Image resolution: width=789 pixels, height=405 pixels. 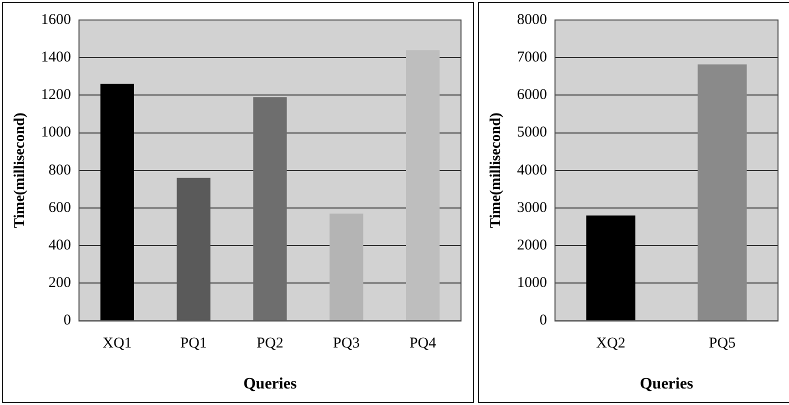 What do you see at coordinates (59, 170) in the screenshot?
I see `y-tick-label: 800` at bounding box center [59, 170].